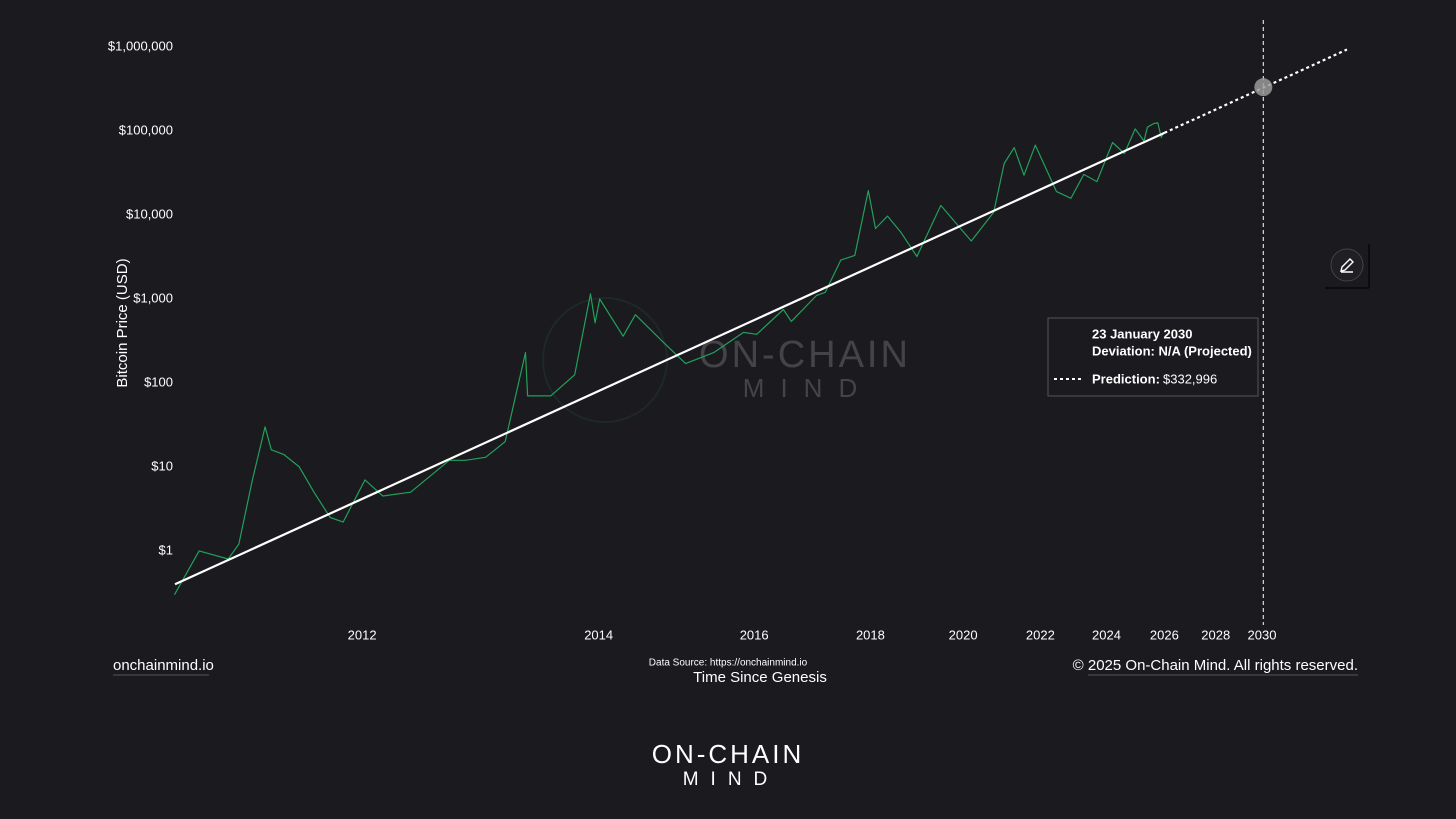  I want to click on y-axis-label: Bitcoin Price (USD), so click(122, 322).